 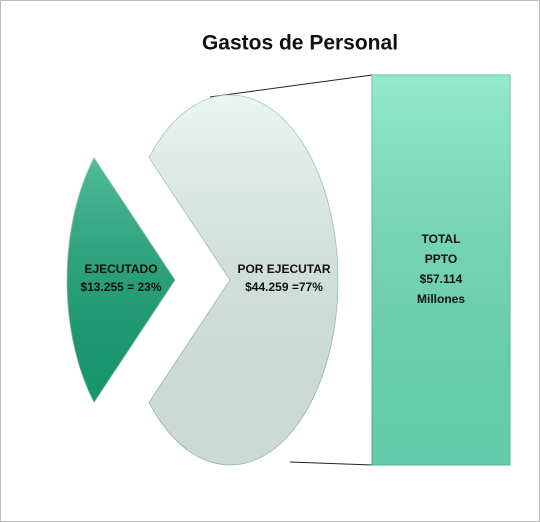 What do you see at coordinates (441, 239) in the screenshot?
I see `total-label: TOTAL` at bounding box center [441, 239].